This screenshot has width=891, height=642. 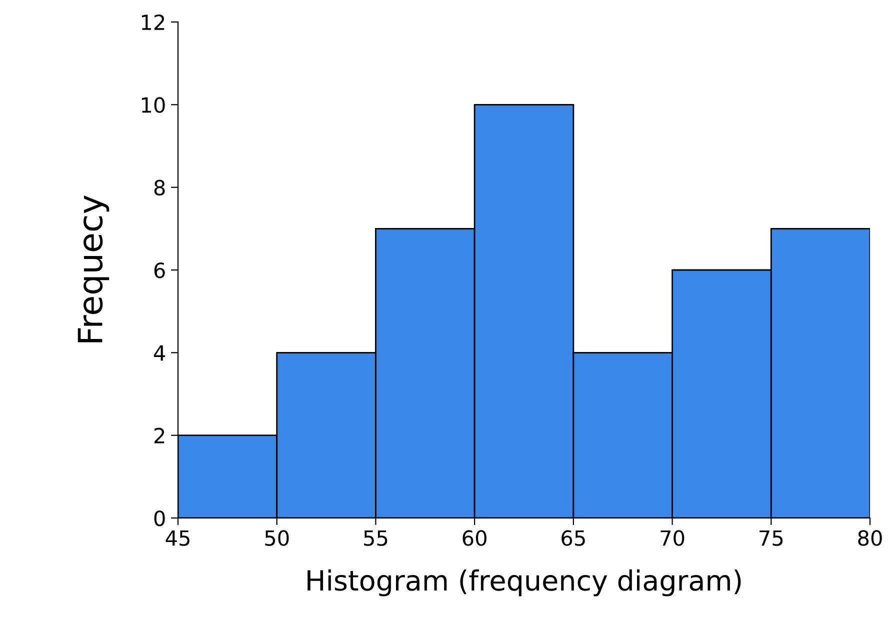 I want to click on y-tick-label: 8, so click(x=159, y=188).